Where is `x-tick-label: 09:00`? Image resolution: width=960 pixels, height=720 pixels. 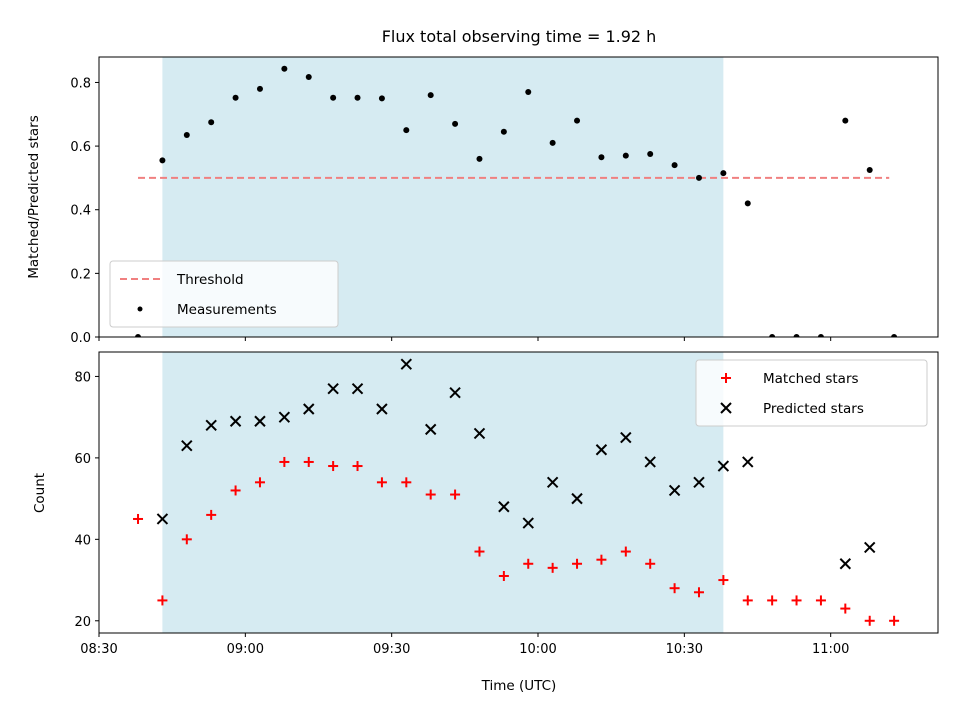
x-tick-label: 09:00 is located at coordinates (245, 649).